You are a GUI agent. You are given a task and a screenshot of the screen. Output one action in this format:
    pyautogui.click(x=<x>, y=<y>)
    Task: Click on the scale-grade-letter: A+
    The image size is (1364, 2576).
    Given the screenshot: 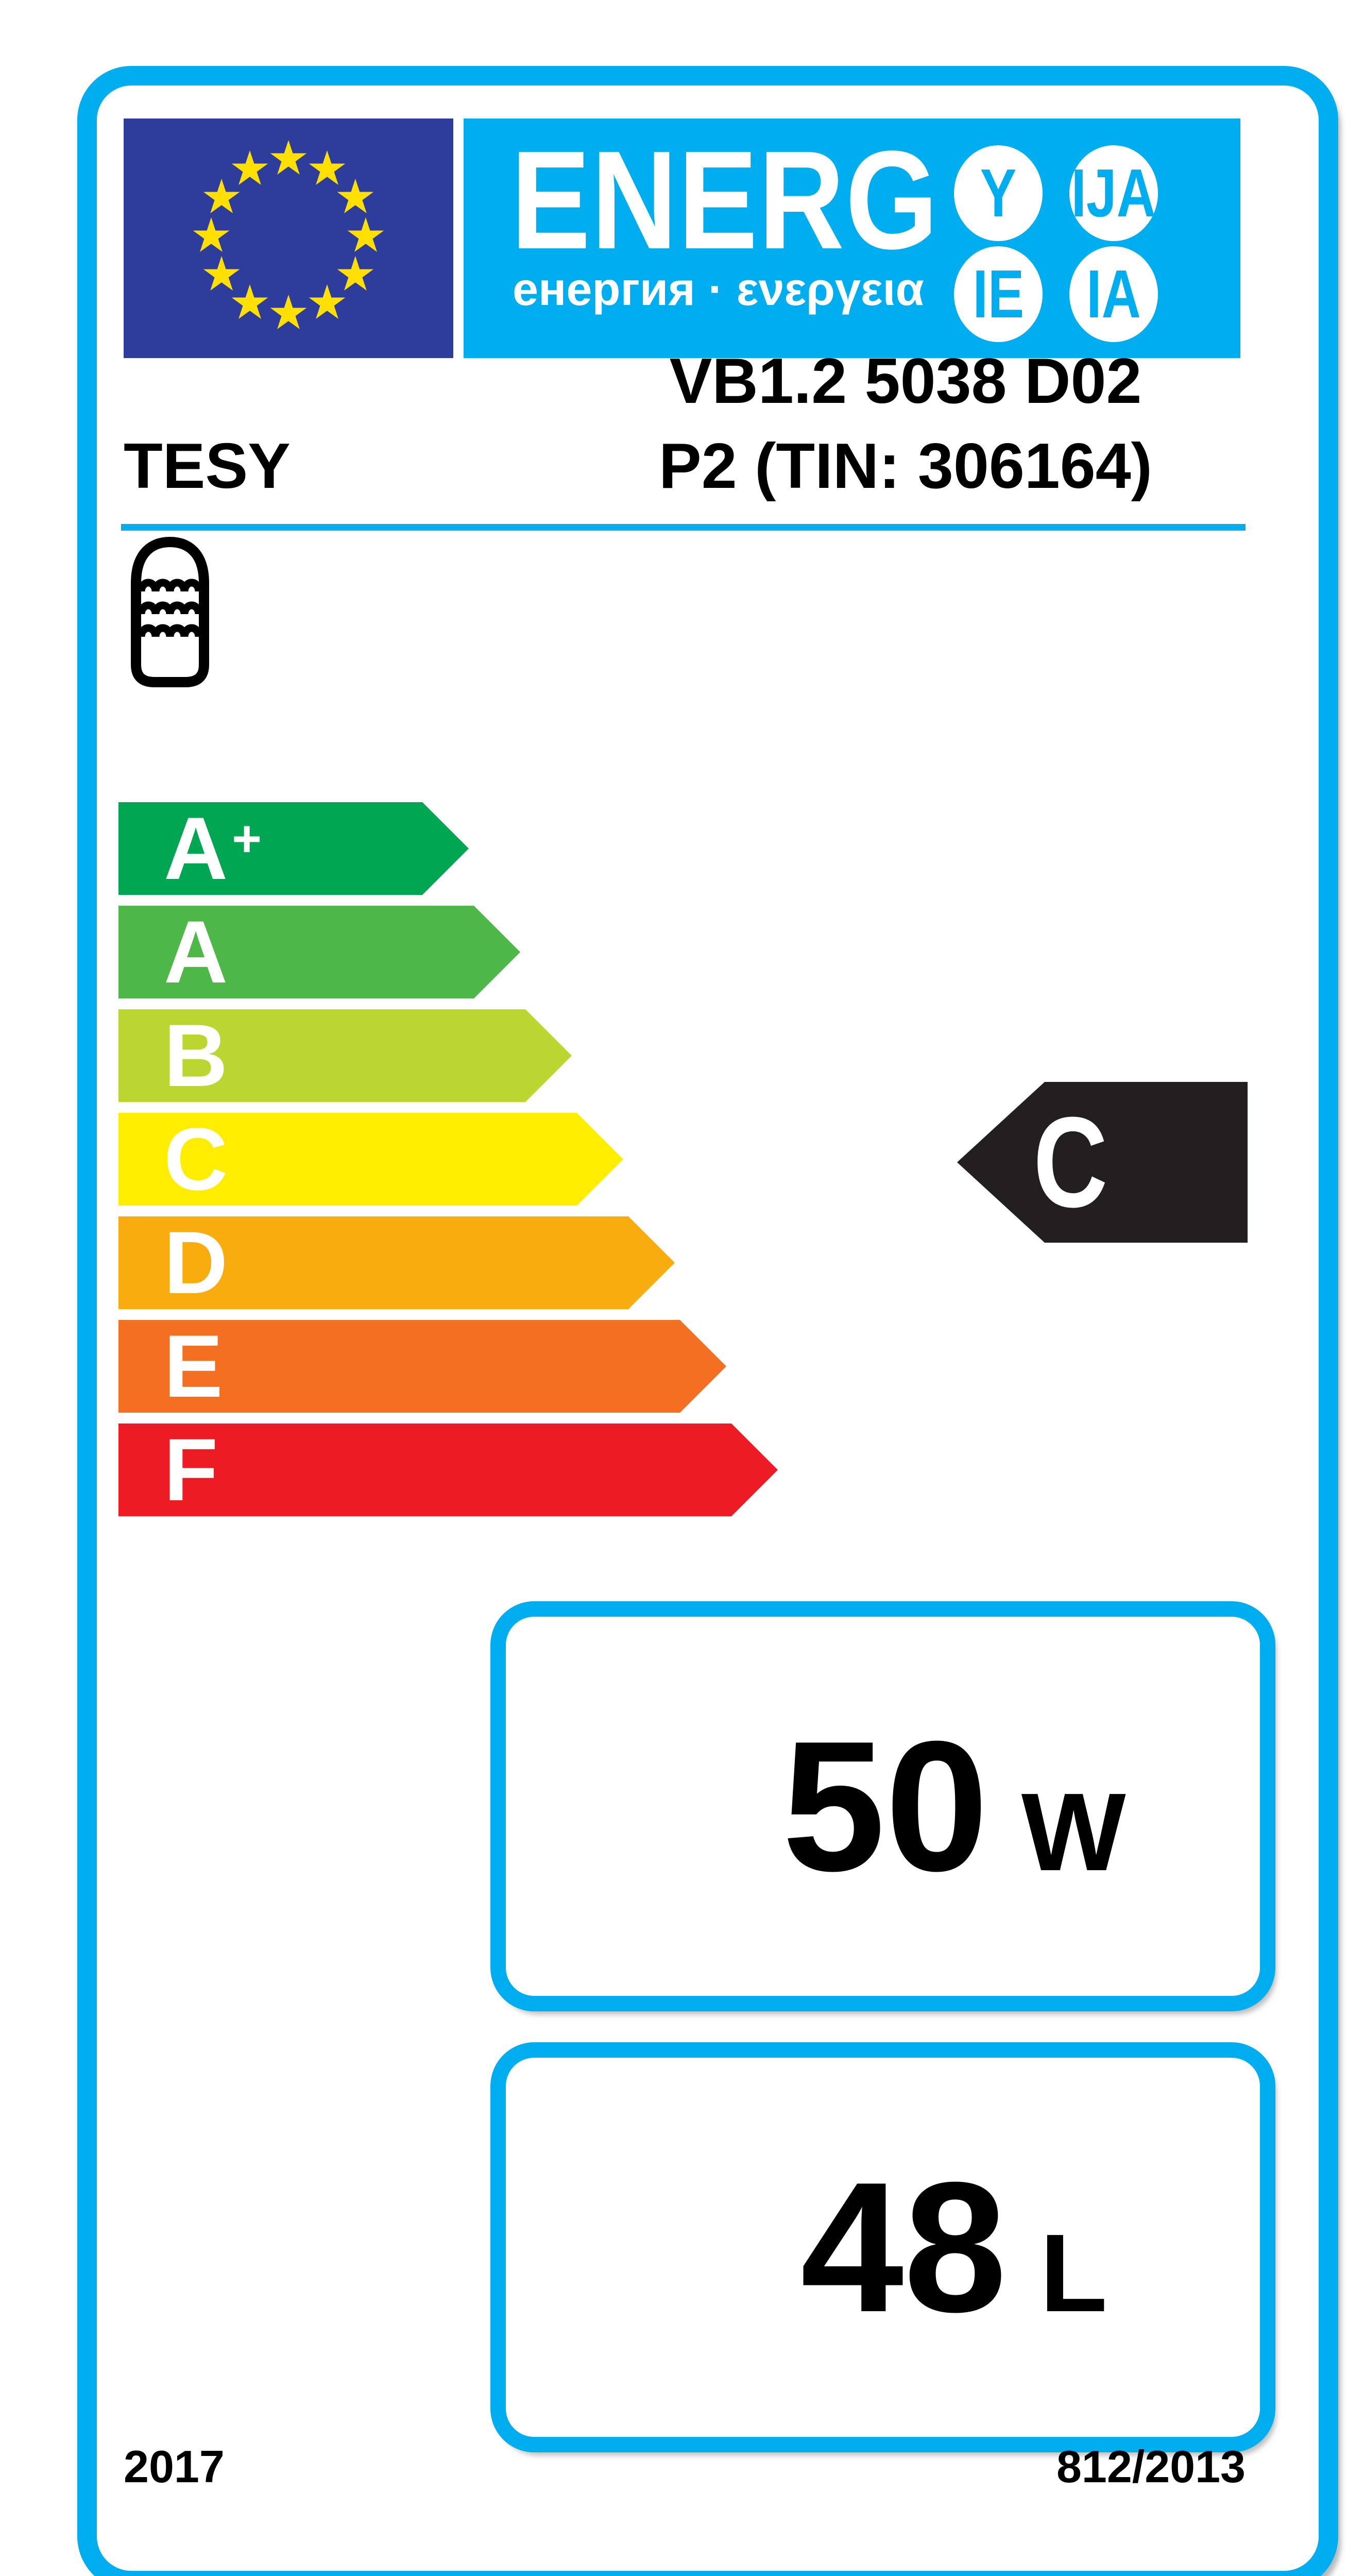 What is the action you would take?
    pyautogui.click(x=213, y=848)
    